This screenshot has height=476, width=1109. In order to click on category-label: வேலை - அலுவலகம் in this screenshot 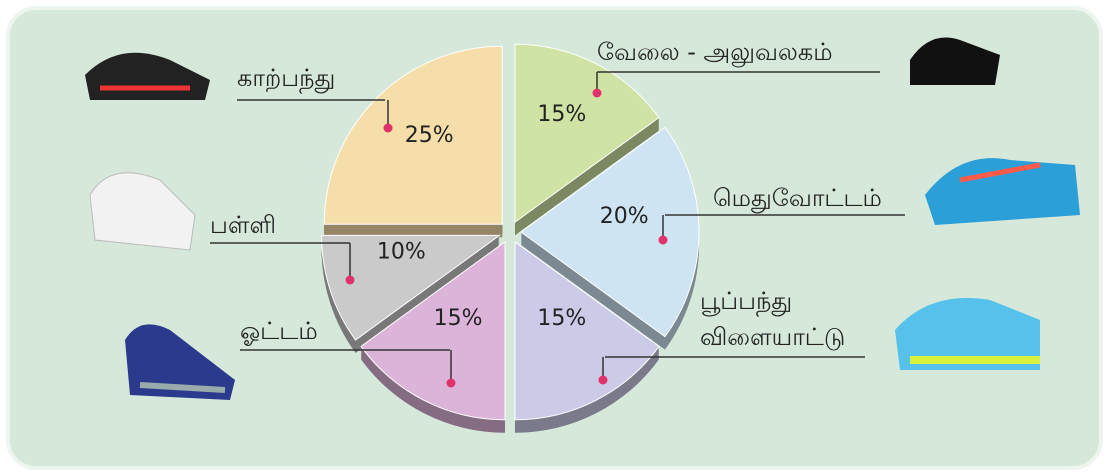, I will do `click(715, 52)`.